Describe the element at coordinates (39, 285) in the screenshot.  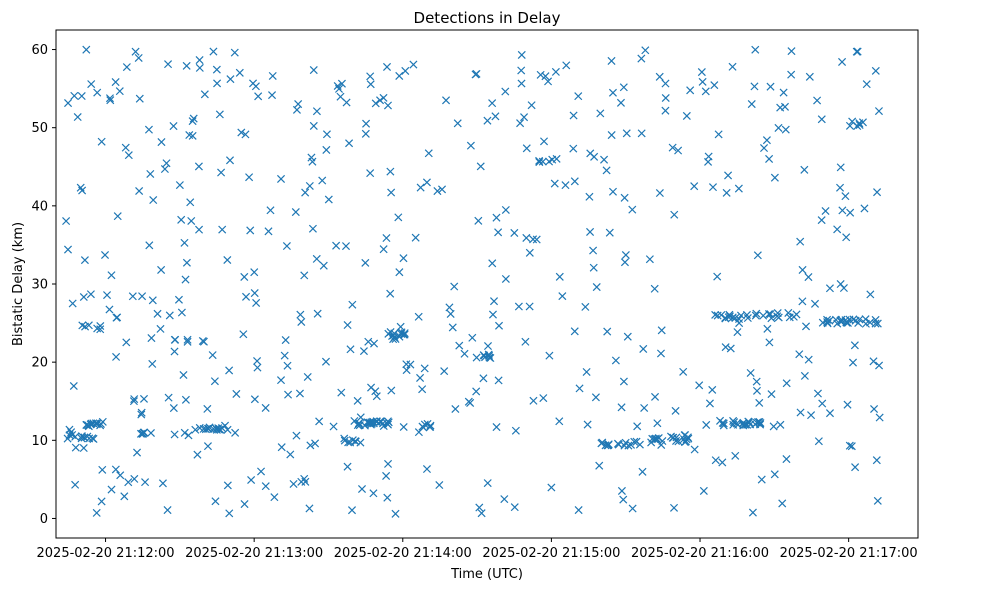
I see `y-tick-label: 30` at that location.